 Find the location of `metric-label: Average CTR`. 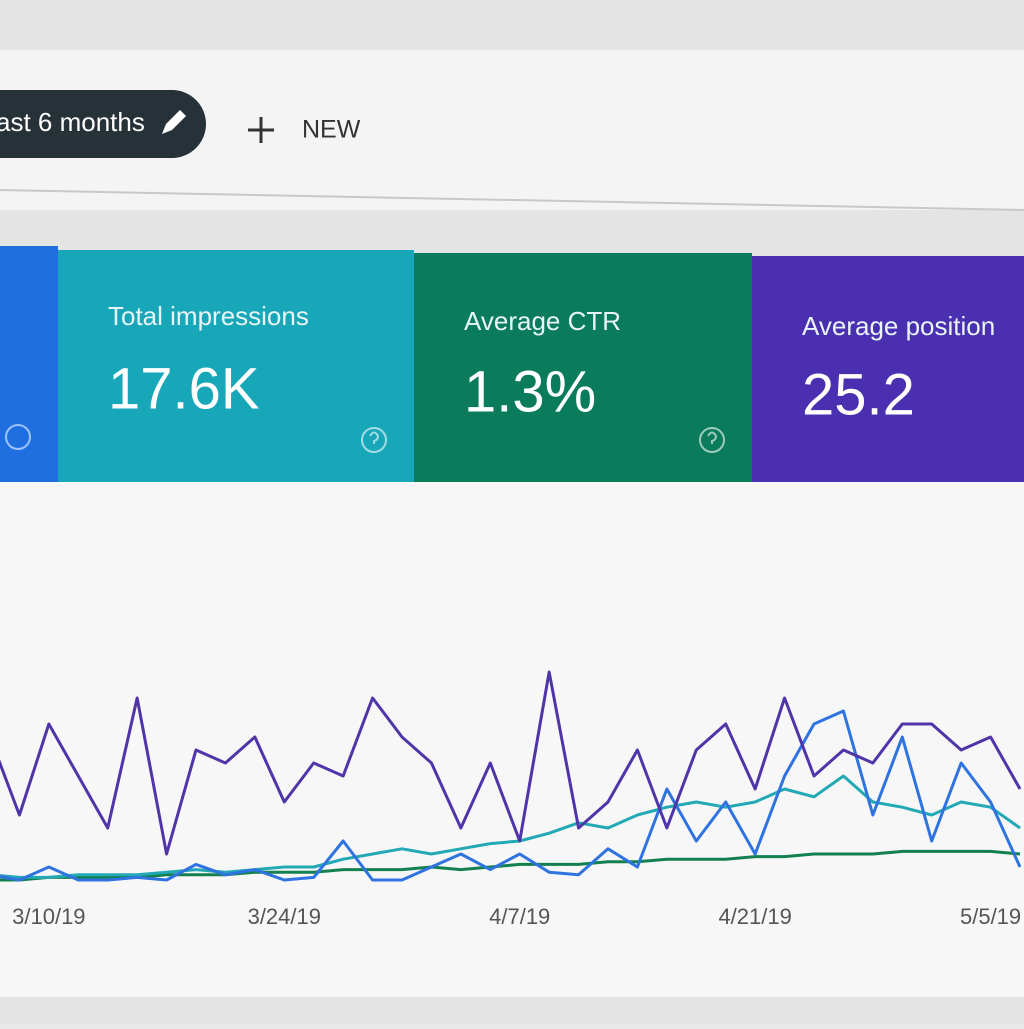

metric-label: Average CTR is located at coordinates (542, 321).